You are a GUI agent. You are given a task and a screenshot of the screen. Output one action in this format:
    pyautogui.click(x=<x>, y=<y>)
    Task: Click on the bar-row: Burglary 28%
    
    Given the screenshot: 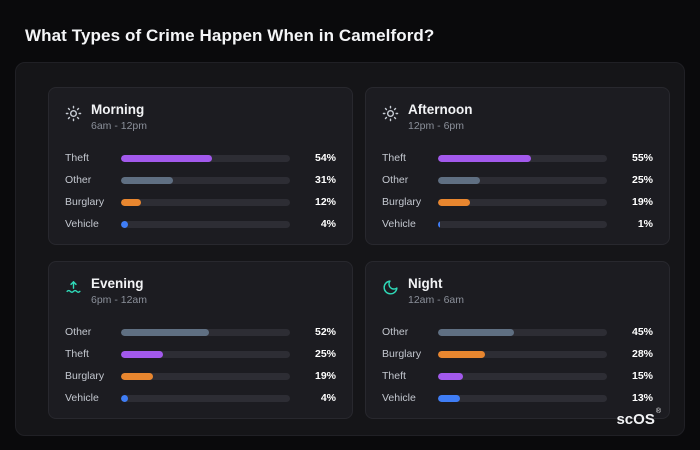 What is the action you would take?
    pyautogui.click(x=517, y=354)
    